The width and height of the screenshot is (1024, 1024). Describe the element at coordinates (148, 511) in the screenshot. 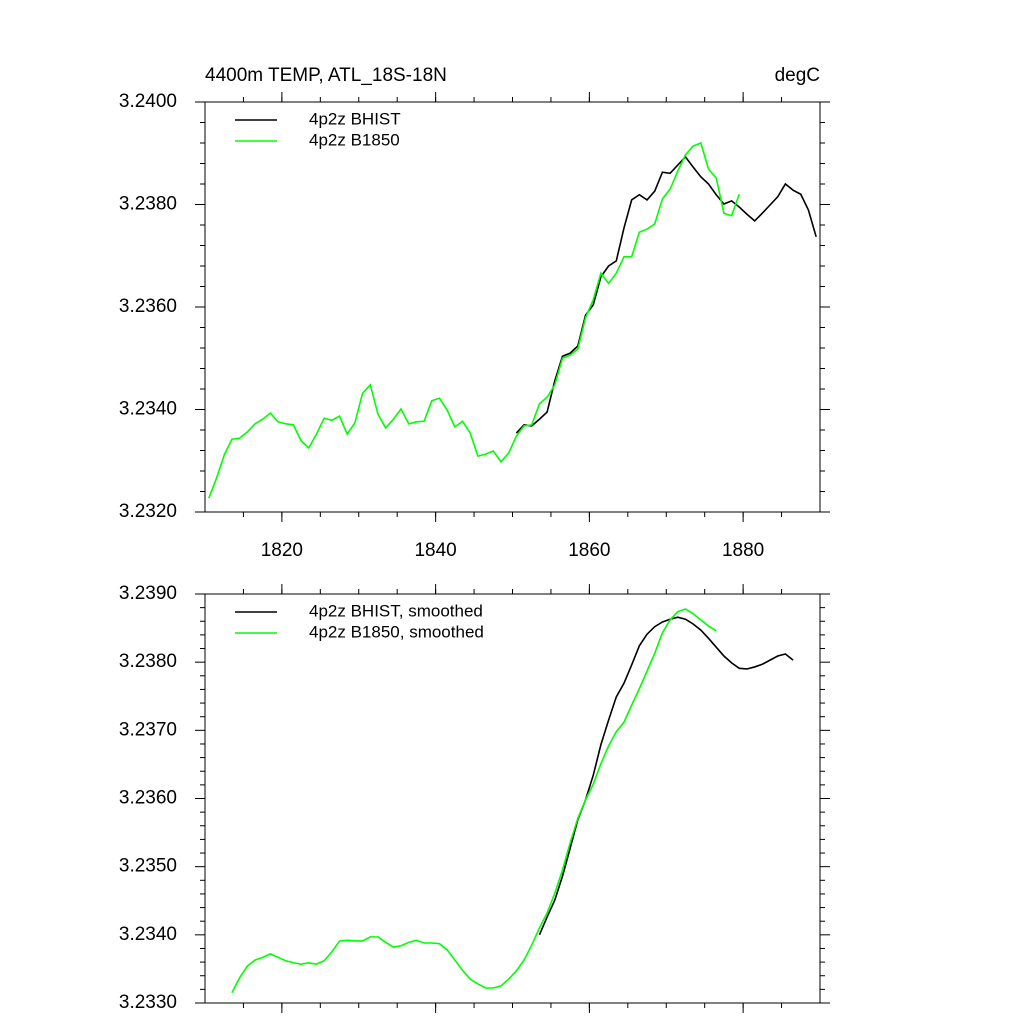

I see `y-tick-label: 3.2320` at that location.